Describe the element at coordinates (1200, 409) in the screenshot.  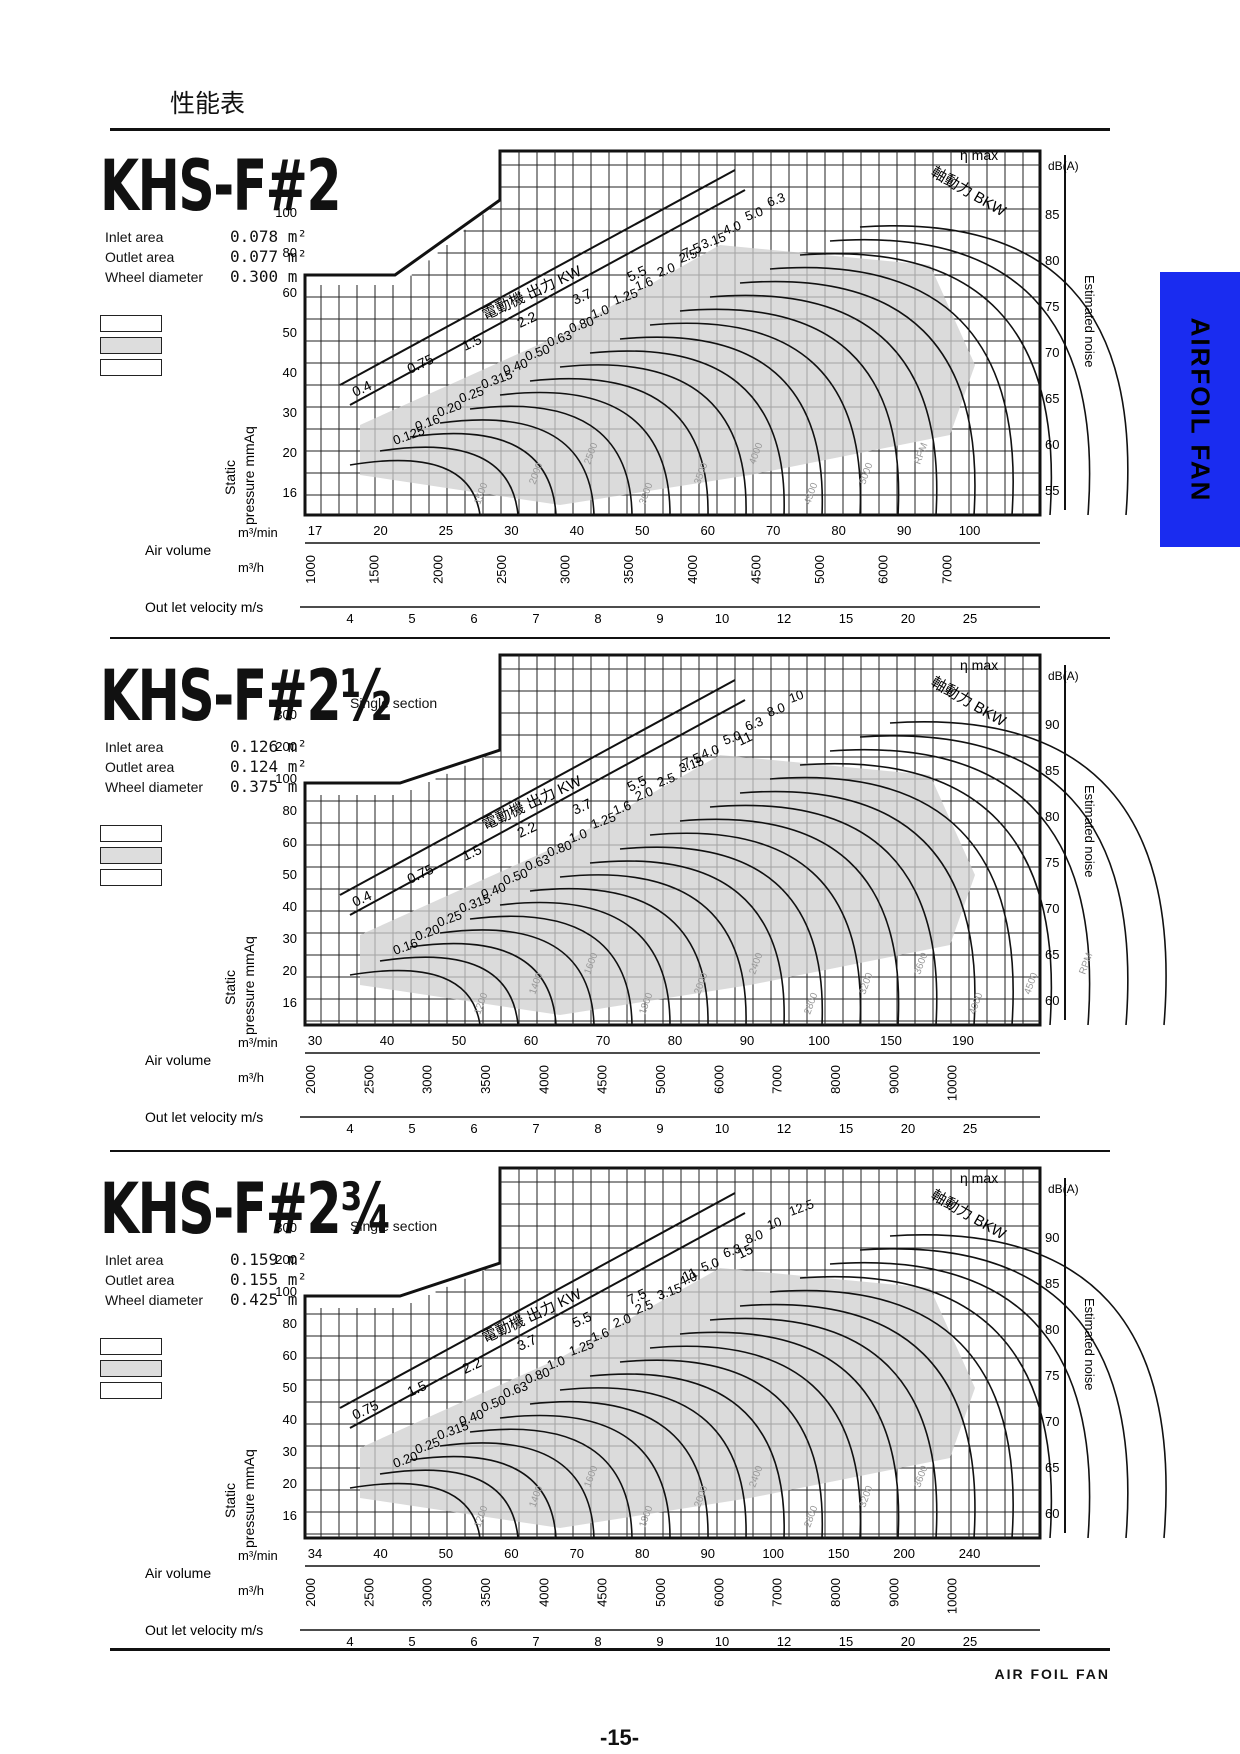
I see `side-tab: AIRFOIL FAN` at that location.